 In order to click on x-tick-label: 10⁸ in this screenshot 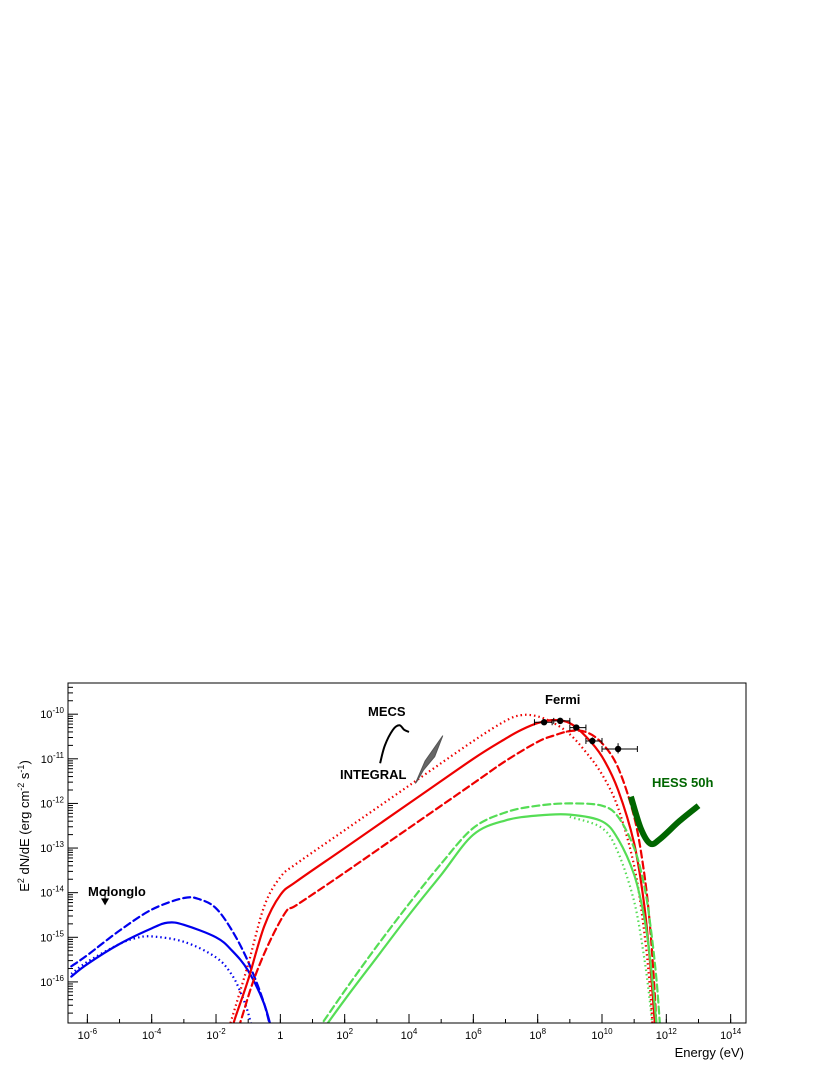, I will do `click(537, 1034)`.